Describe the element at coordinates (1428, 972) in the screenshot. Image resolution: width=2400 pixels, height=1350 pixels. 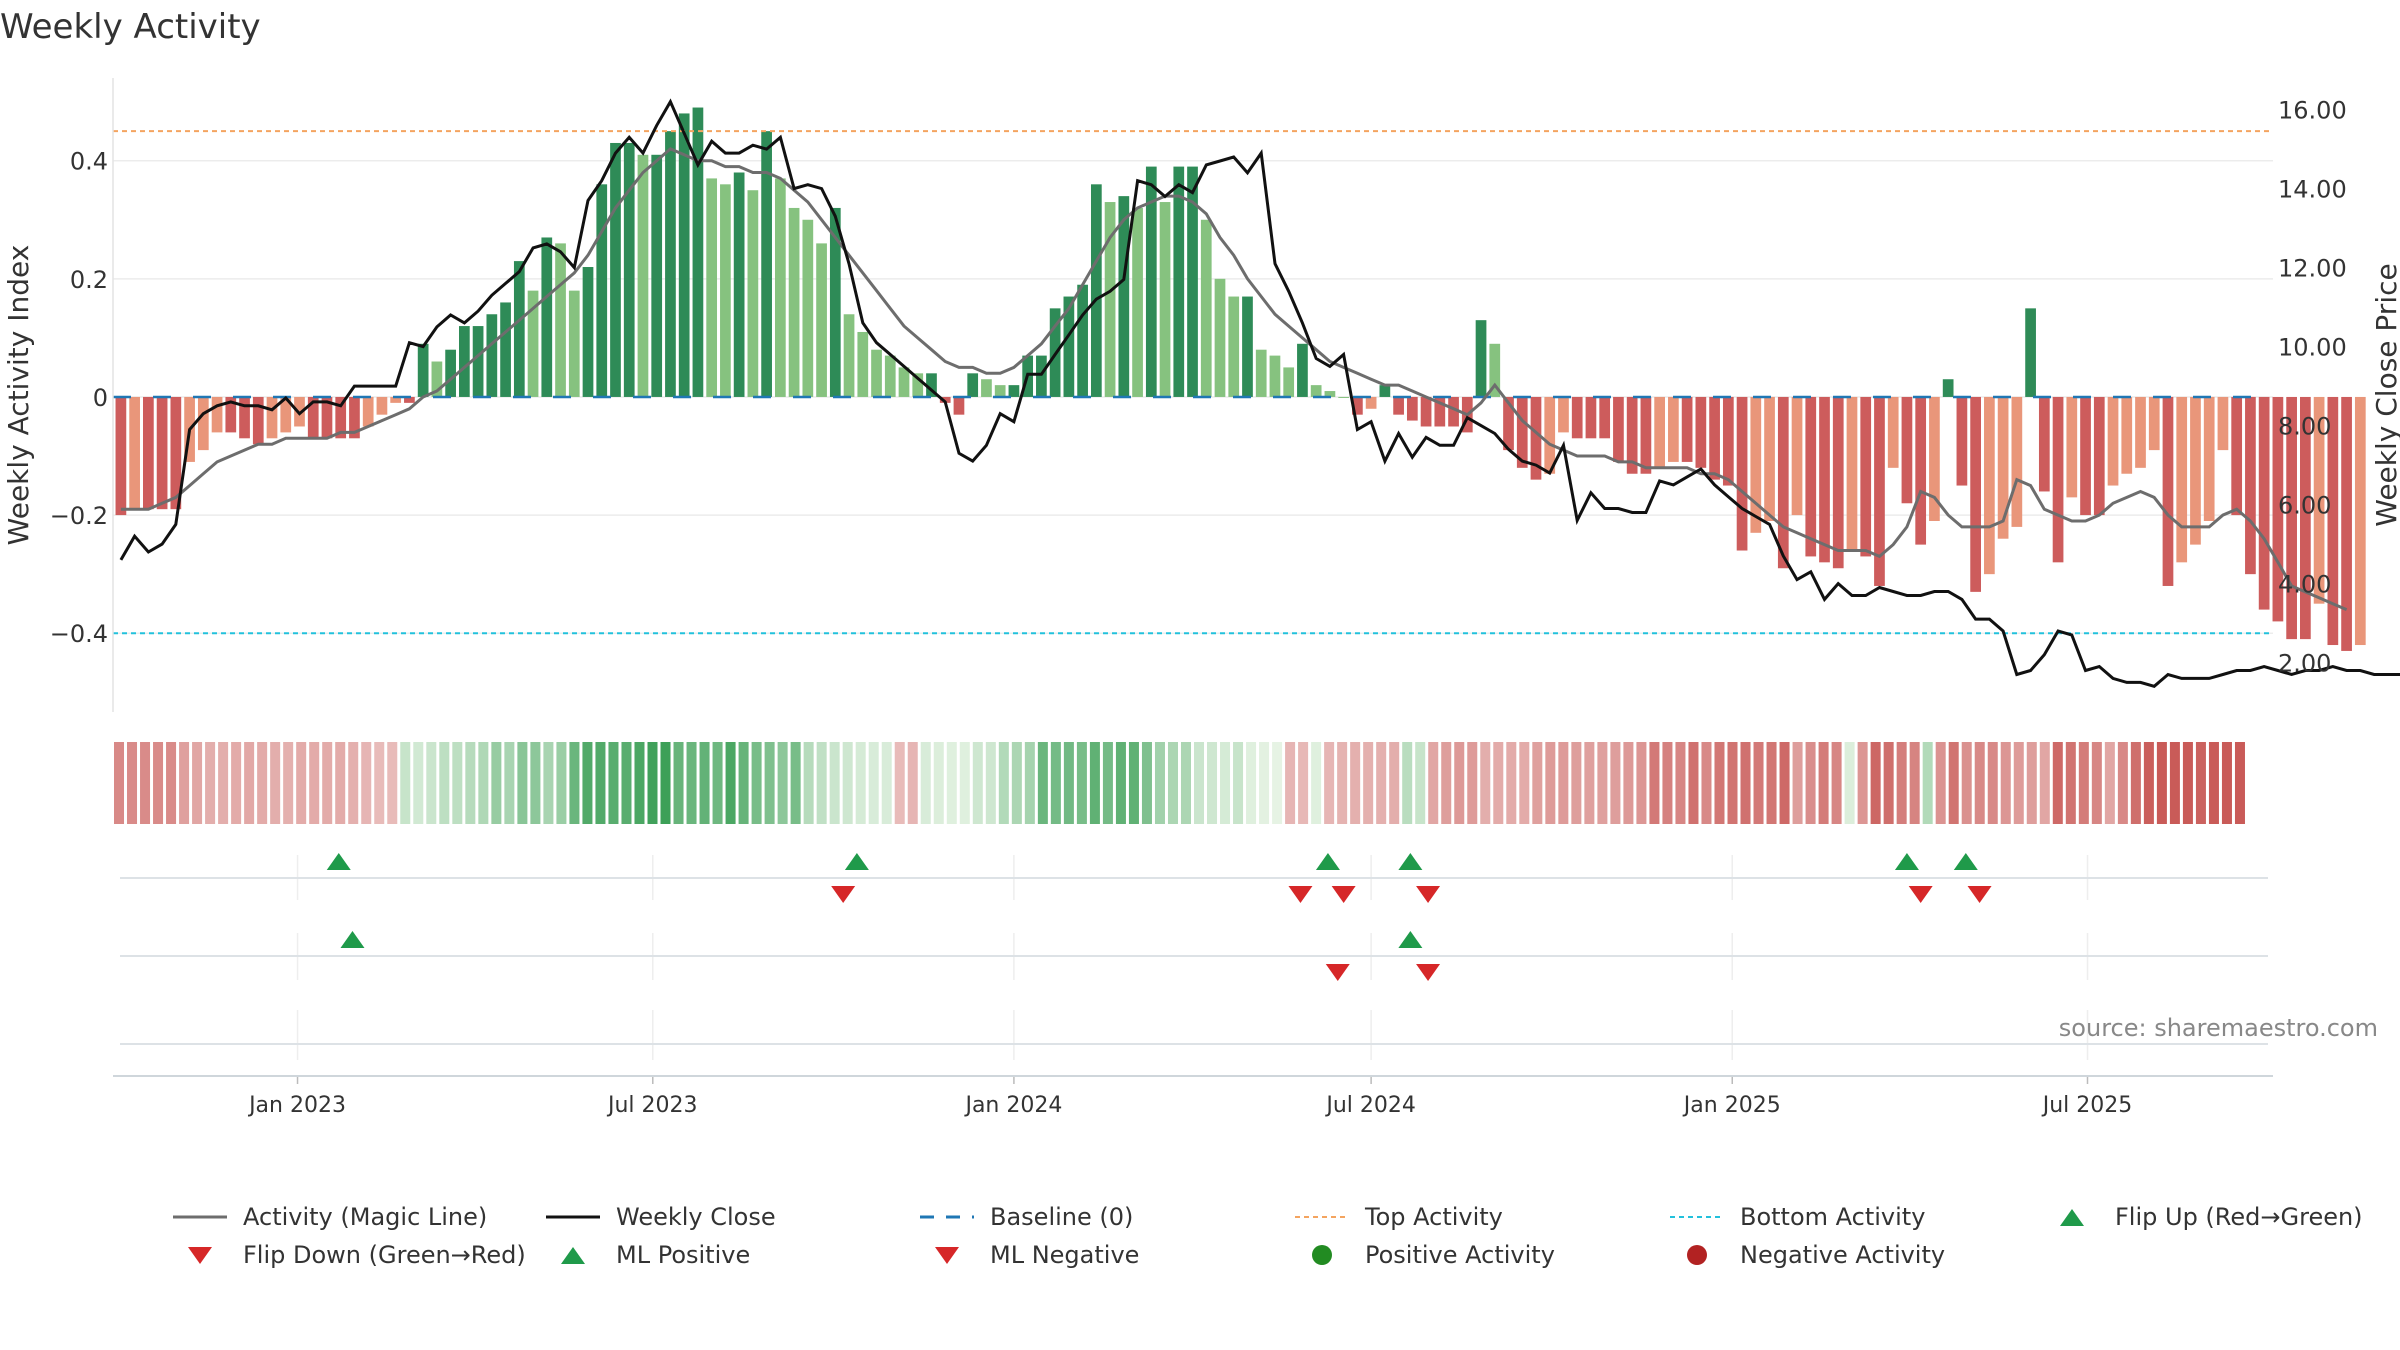
I see `ml-negative-marker` at that location.